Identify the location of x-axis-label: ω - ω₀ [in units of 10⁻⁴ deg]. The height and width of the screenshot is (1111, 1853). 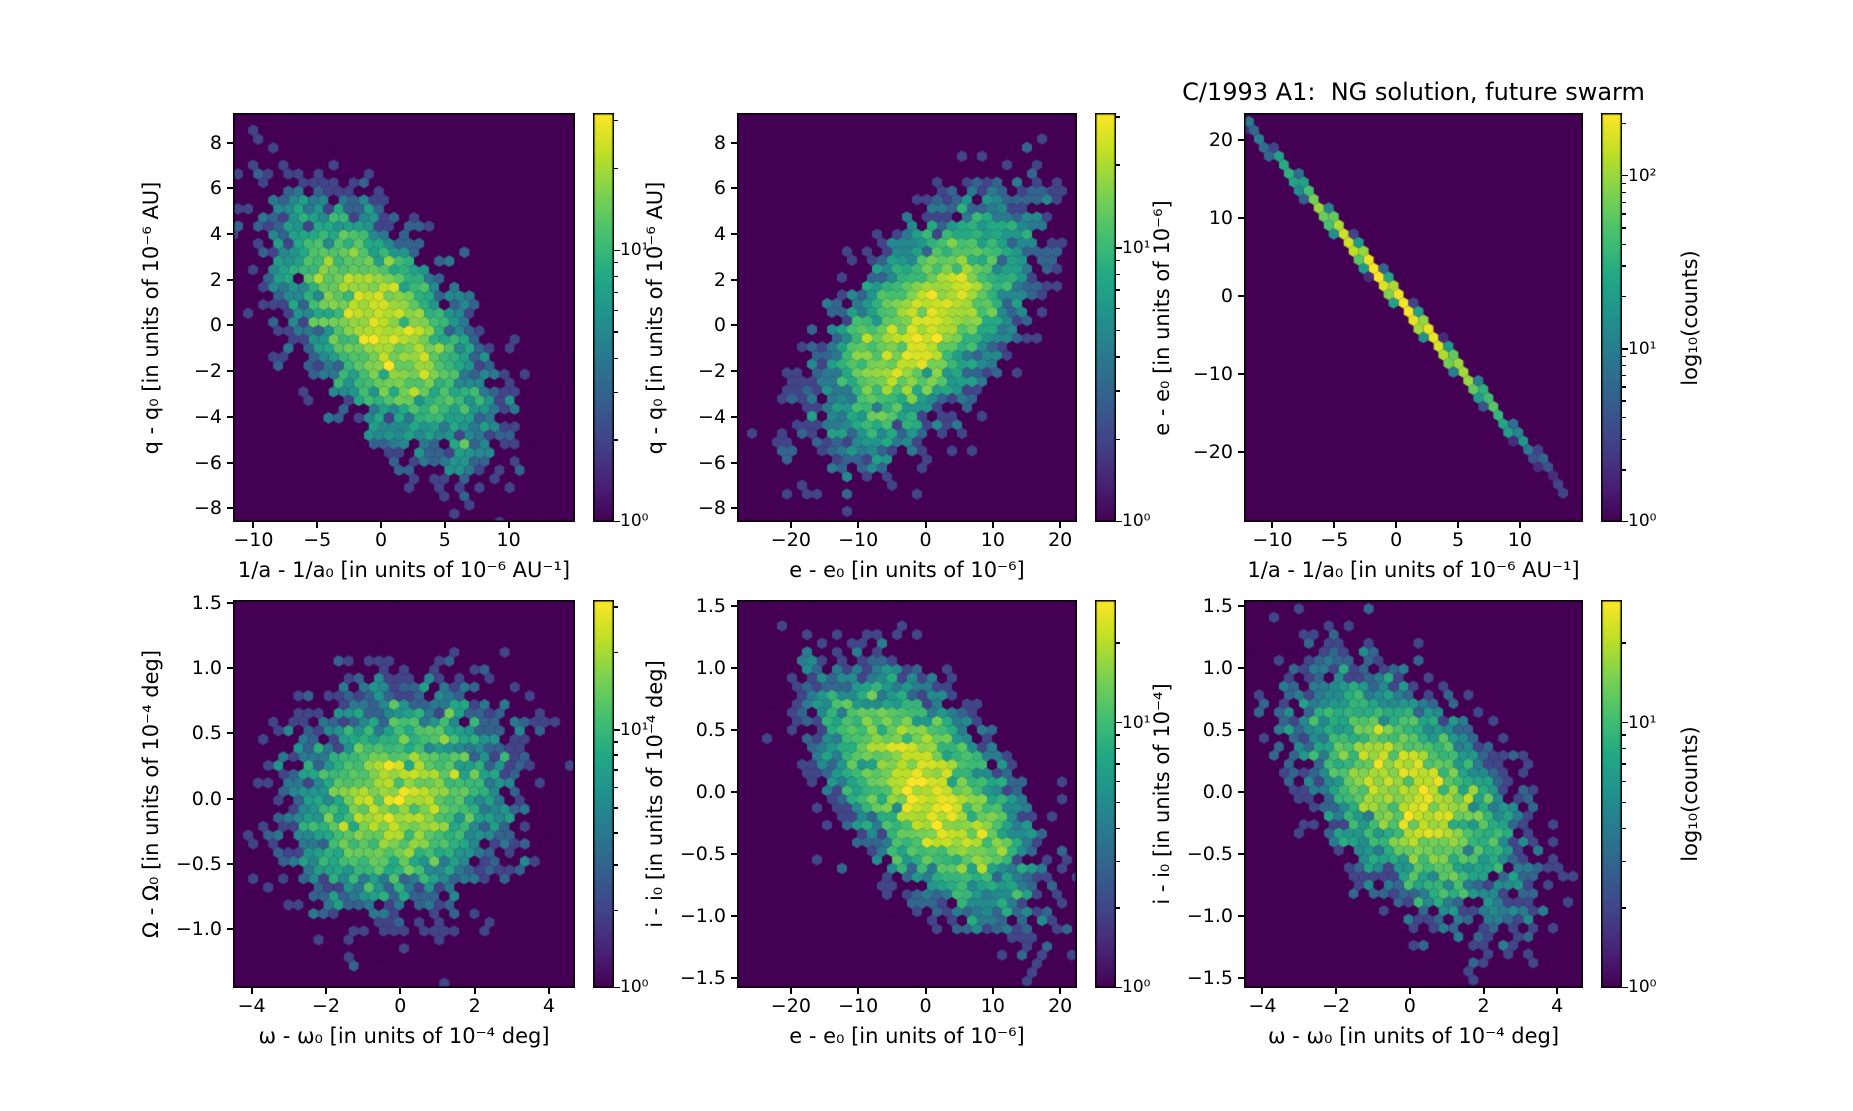
(404, 1036).